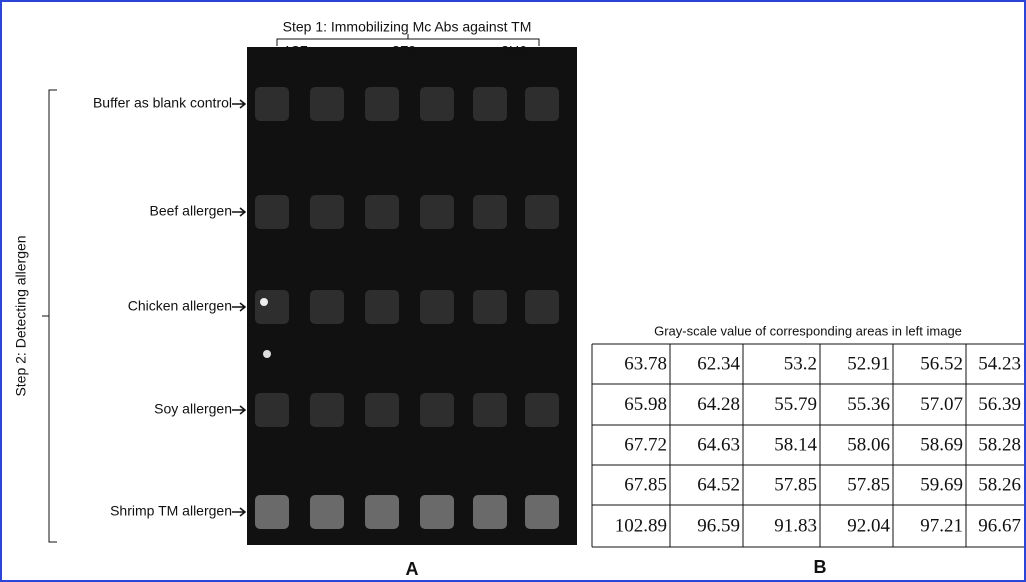 The height and width of the screenshot is (582, 1026). What do you see at coordinates (868, 404) in the screenshot?
I see `table-cell: 55.36` at bounding box center [868, 404].